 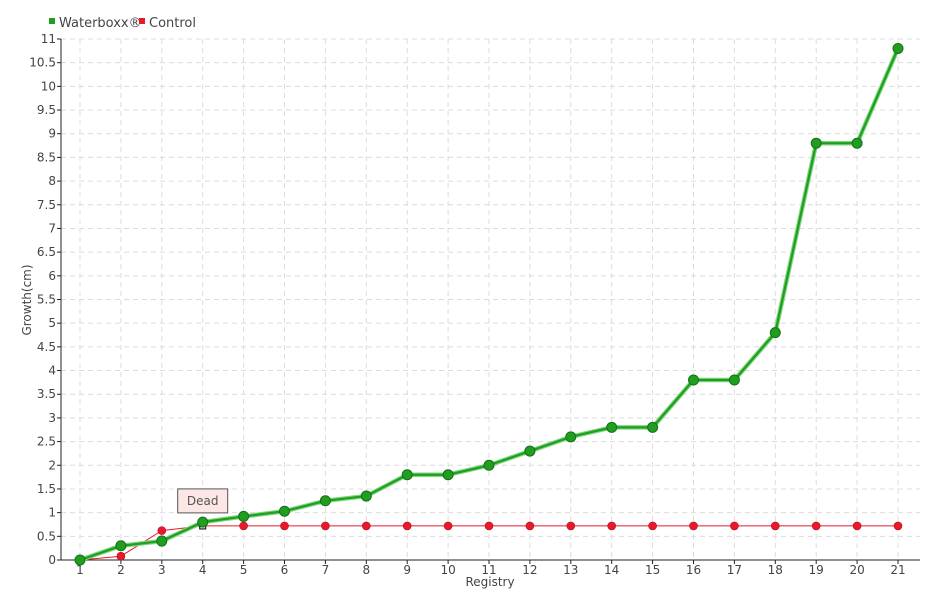 I want to click on y-tick-label: 1.5, so click(x=46, y=489).